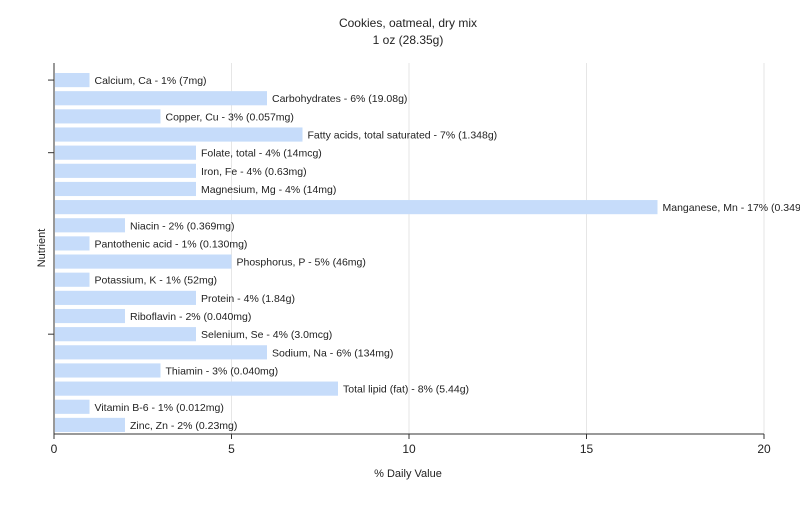 This screenshot has width=800, height=505. I want to click on x-tick-label-15: 15, so click(587, 449).